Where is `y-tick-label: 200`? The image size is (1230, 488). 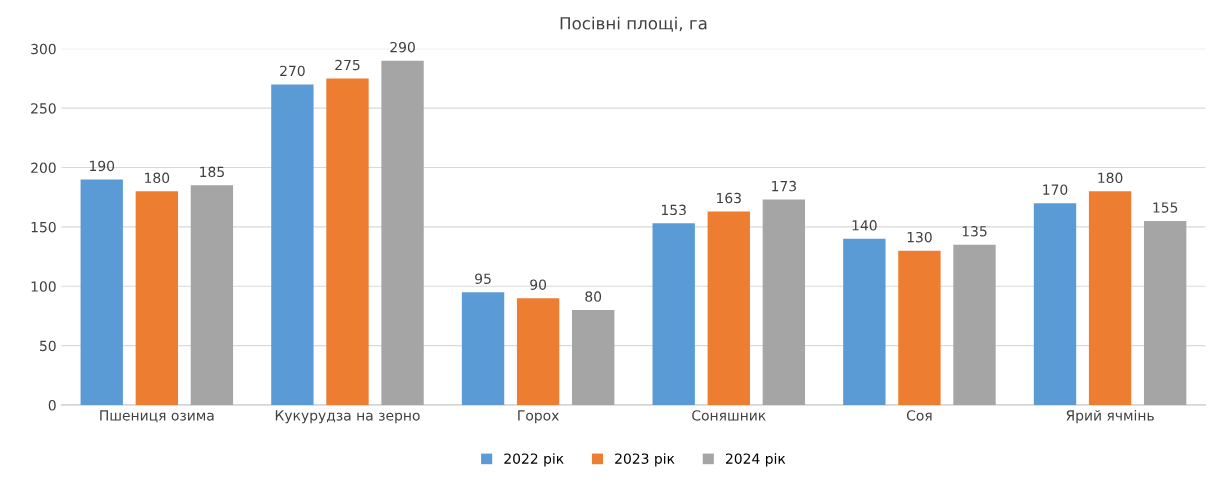 y-tick-label: 200 is located at coordinates (43, 168).